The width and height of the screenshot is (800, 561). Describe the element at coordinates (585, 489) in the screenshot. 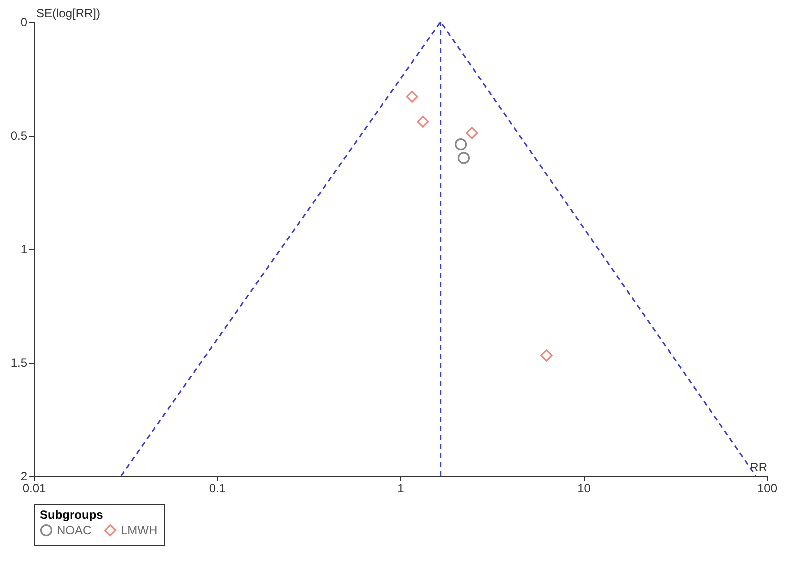

I see `x-tick-label: 10` at that location.